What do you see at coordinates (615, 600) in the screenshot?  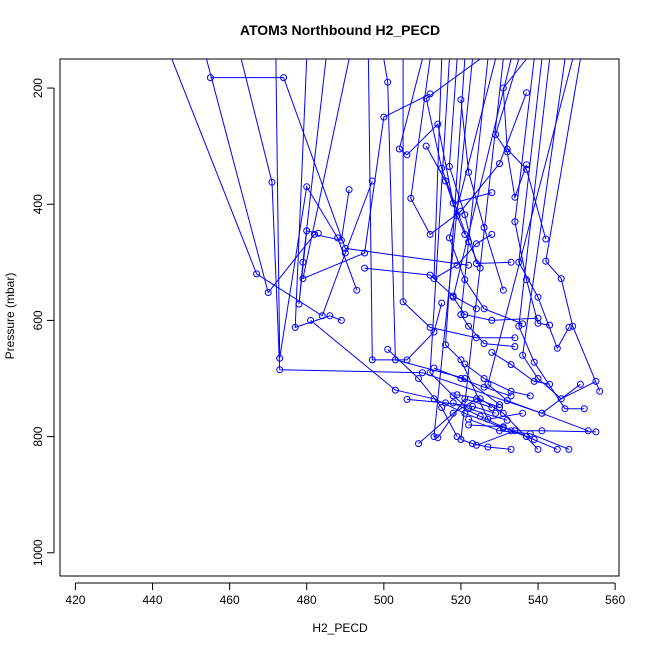 I see `x-tick-label: 560` at bounding box center [615, 600].